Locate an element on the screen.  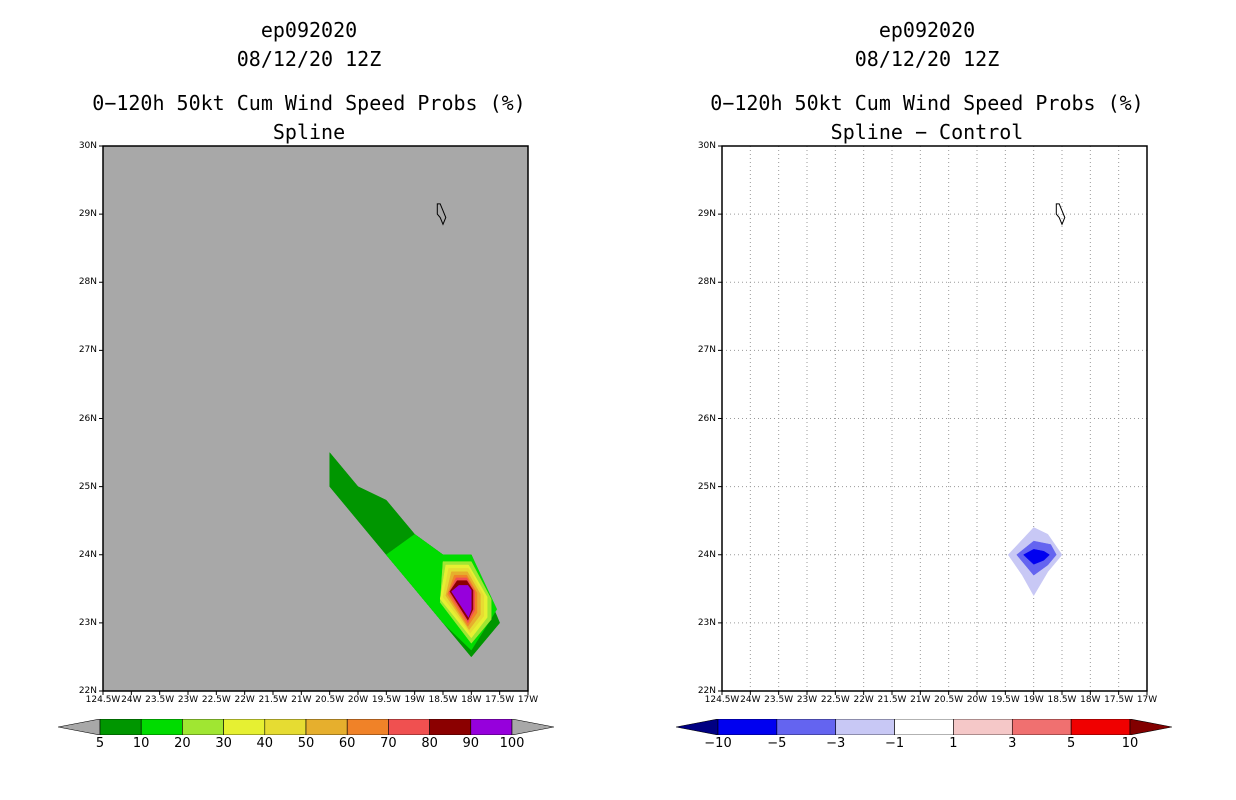
colorbar-label: −3 is located at coordinates (836, 743).